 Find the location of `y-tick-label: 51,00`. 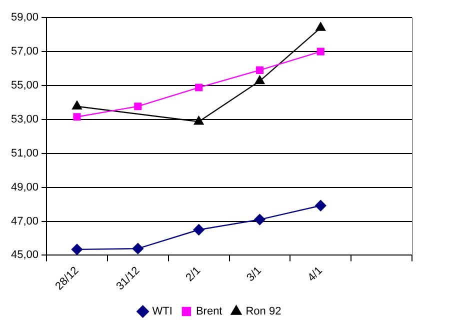

y-tick-label: 51,00 is located at coordinates (24, 153).